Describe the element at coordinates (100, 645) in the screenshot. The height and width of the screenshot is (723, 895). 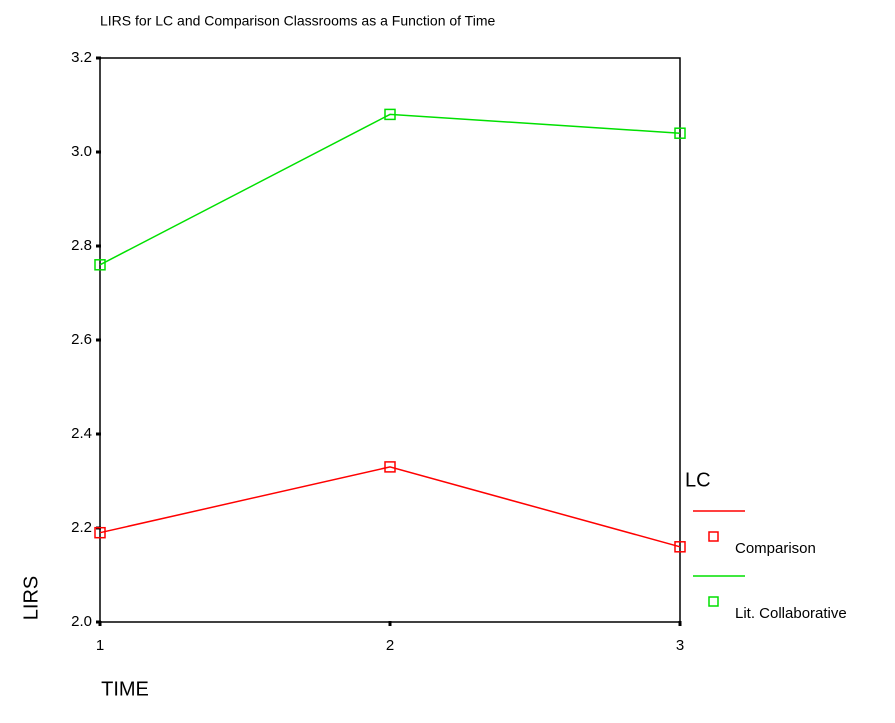
I see `x-tick-label: 1` at that location.